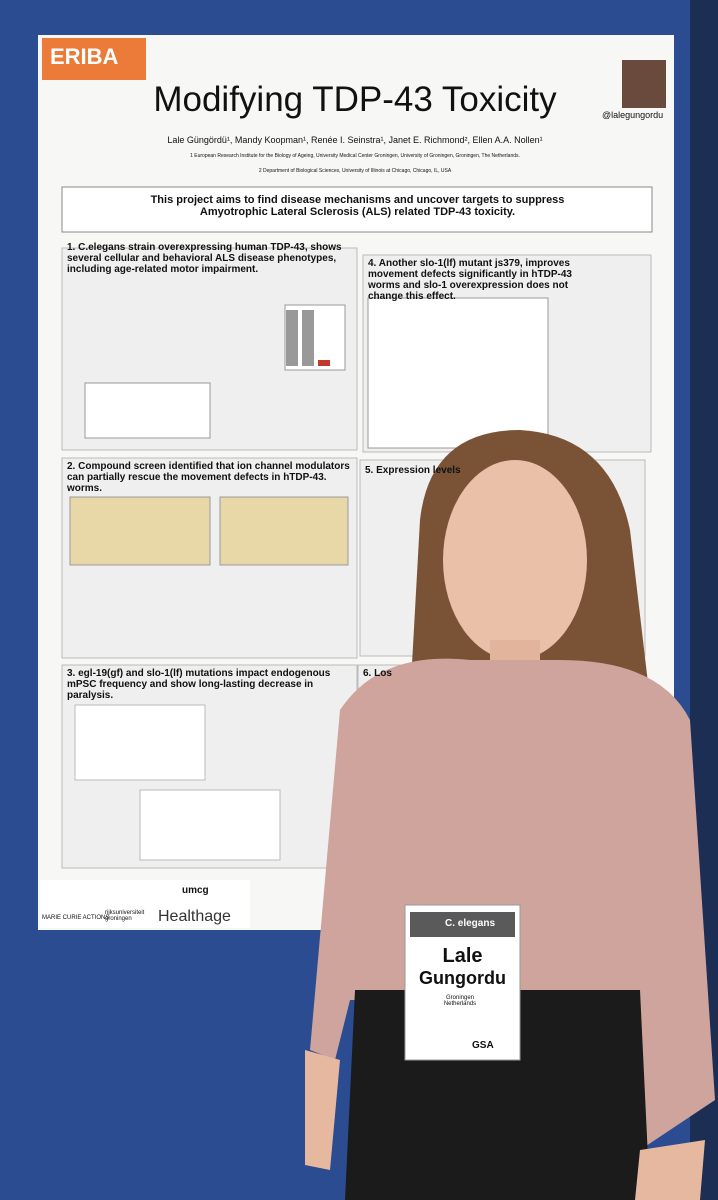 The image size is (718, 1200). What do you see at coordinates (145, 904) in the screenshot?
I see `footer` at bounding box center [145, 904].